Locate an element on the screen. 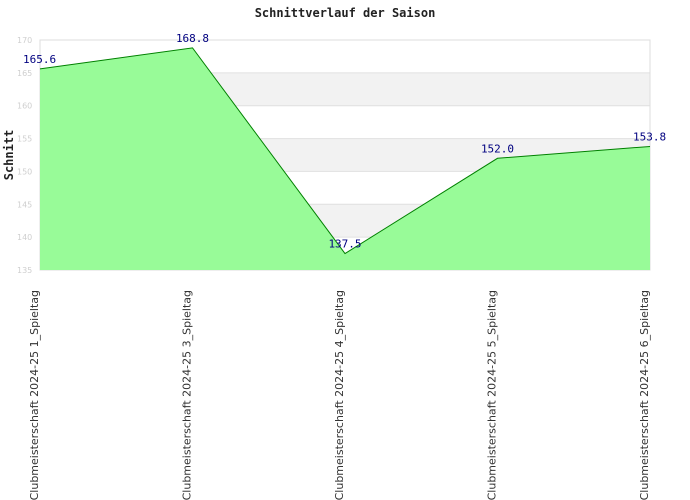 This screenshot has height=500, width=690. y-axis-label: Schnitt is located at coordinates (9, 155).